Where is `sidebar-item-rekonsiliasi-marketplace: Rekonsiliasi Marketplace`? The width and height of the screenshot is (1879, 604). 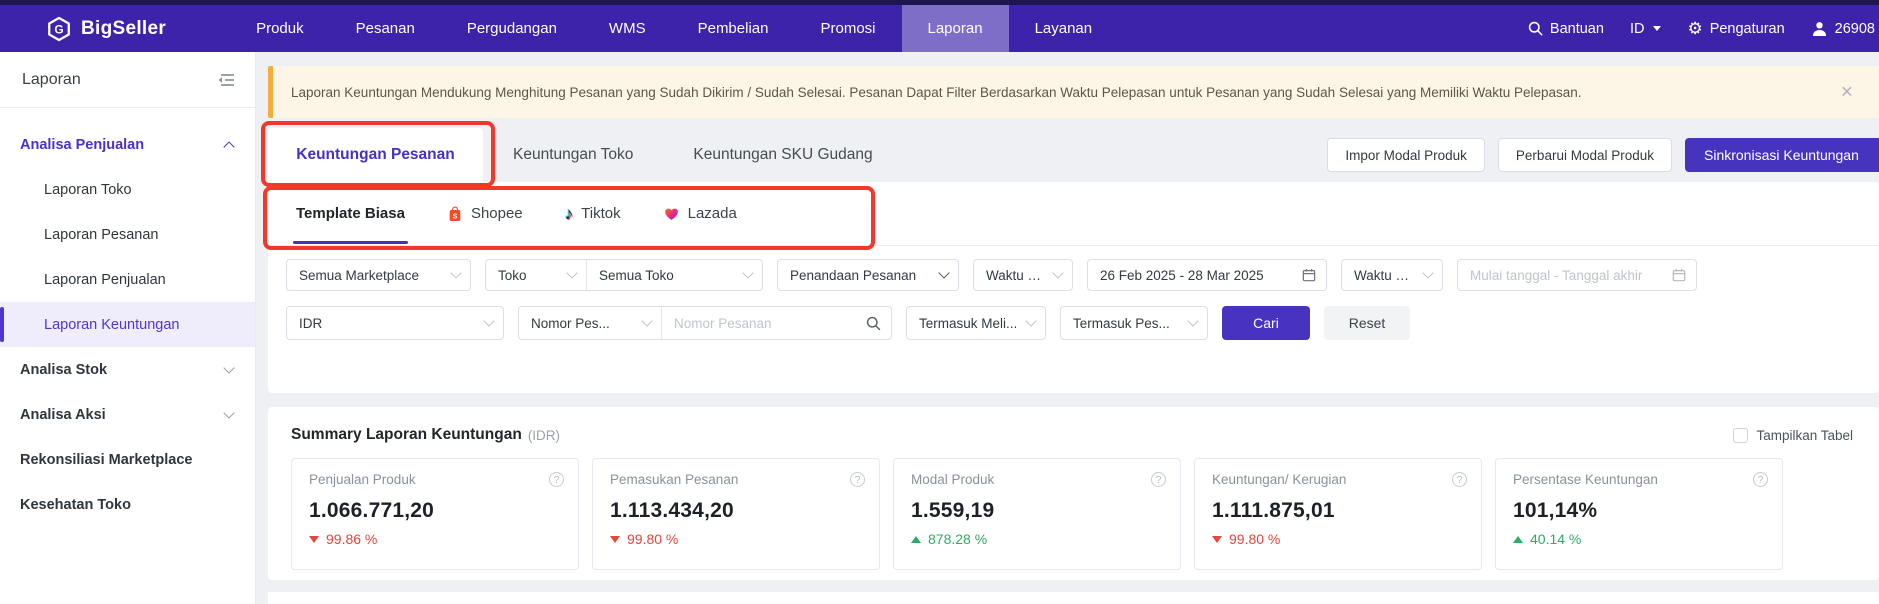
sidebar-item-rekonsiliasi-marketplace: Rekonsiliasi Marketplace is located at coordinates (106, 459).